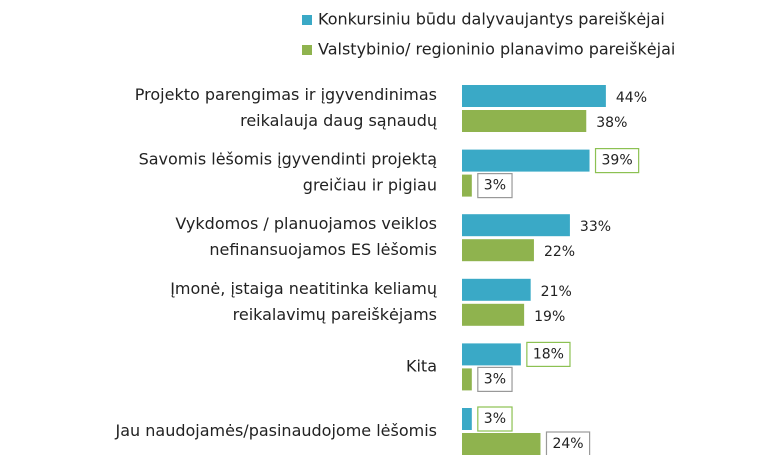 The height and width of the screenshot is (455, 782). What do you see at coordinates (549, 317) in the screenshot?
I see `value-label: 19%` at bounding box center [549, 317].